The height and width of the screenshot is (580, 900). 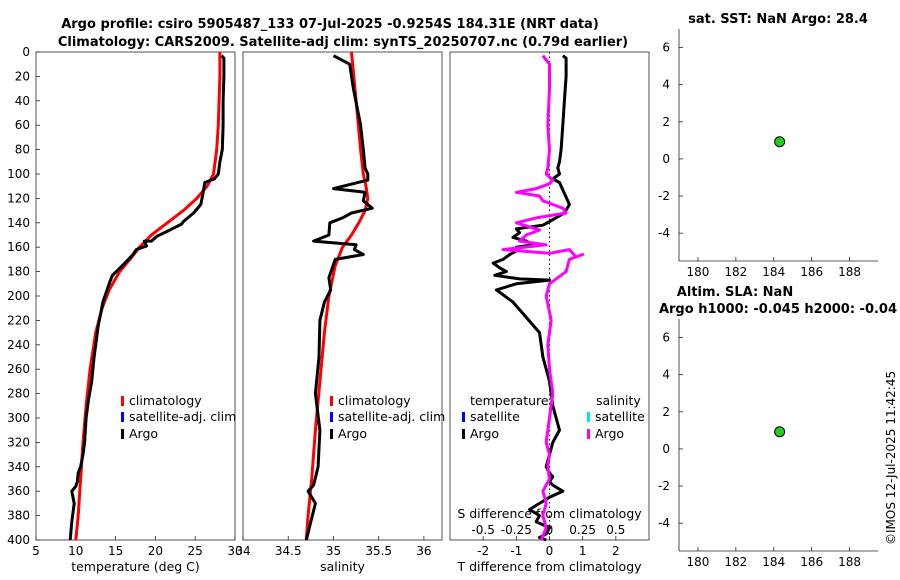 I want to click on sla-map-panel: -4 -2 0 2 4 6 180 182 184 186 188, so click(x=768, y=444).